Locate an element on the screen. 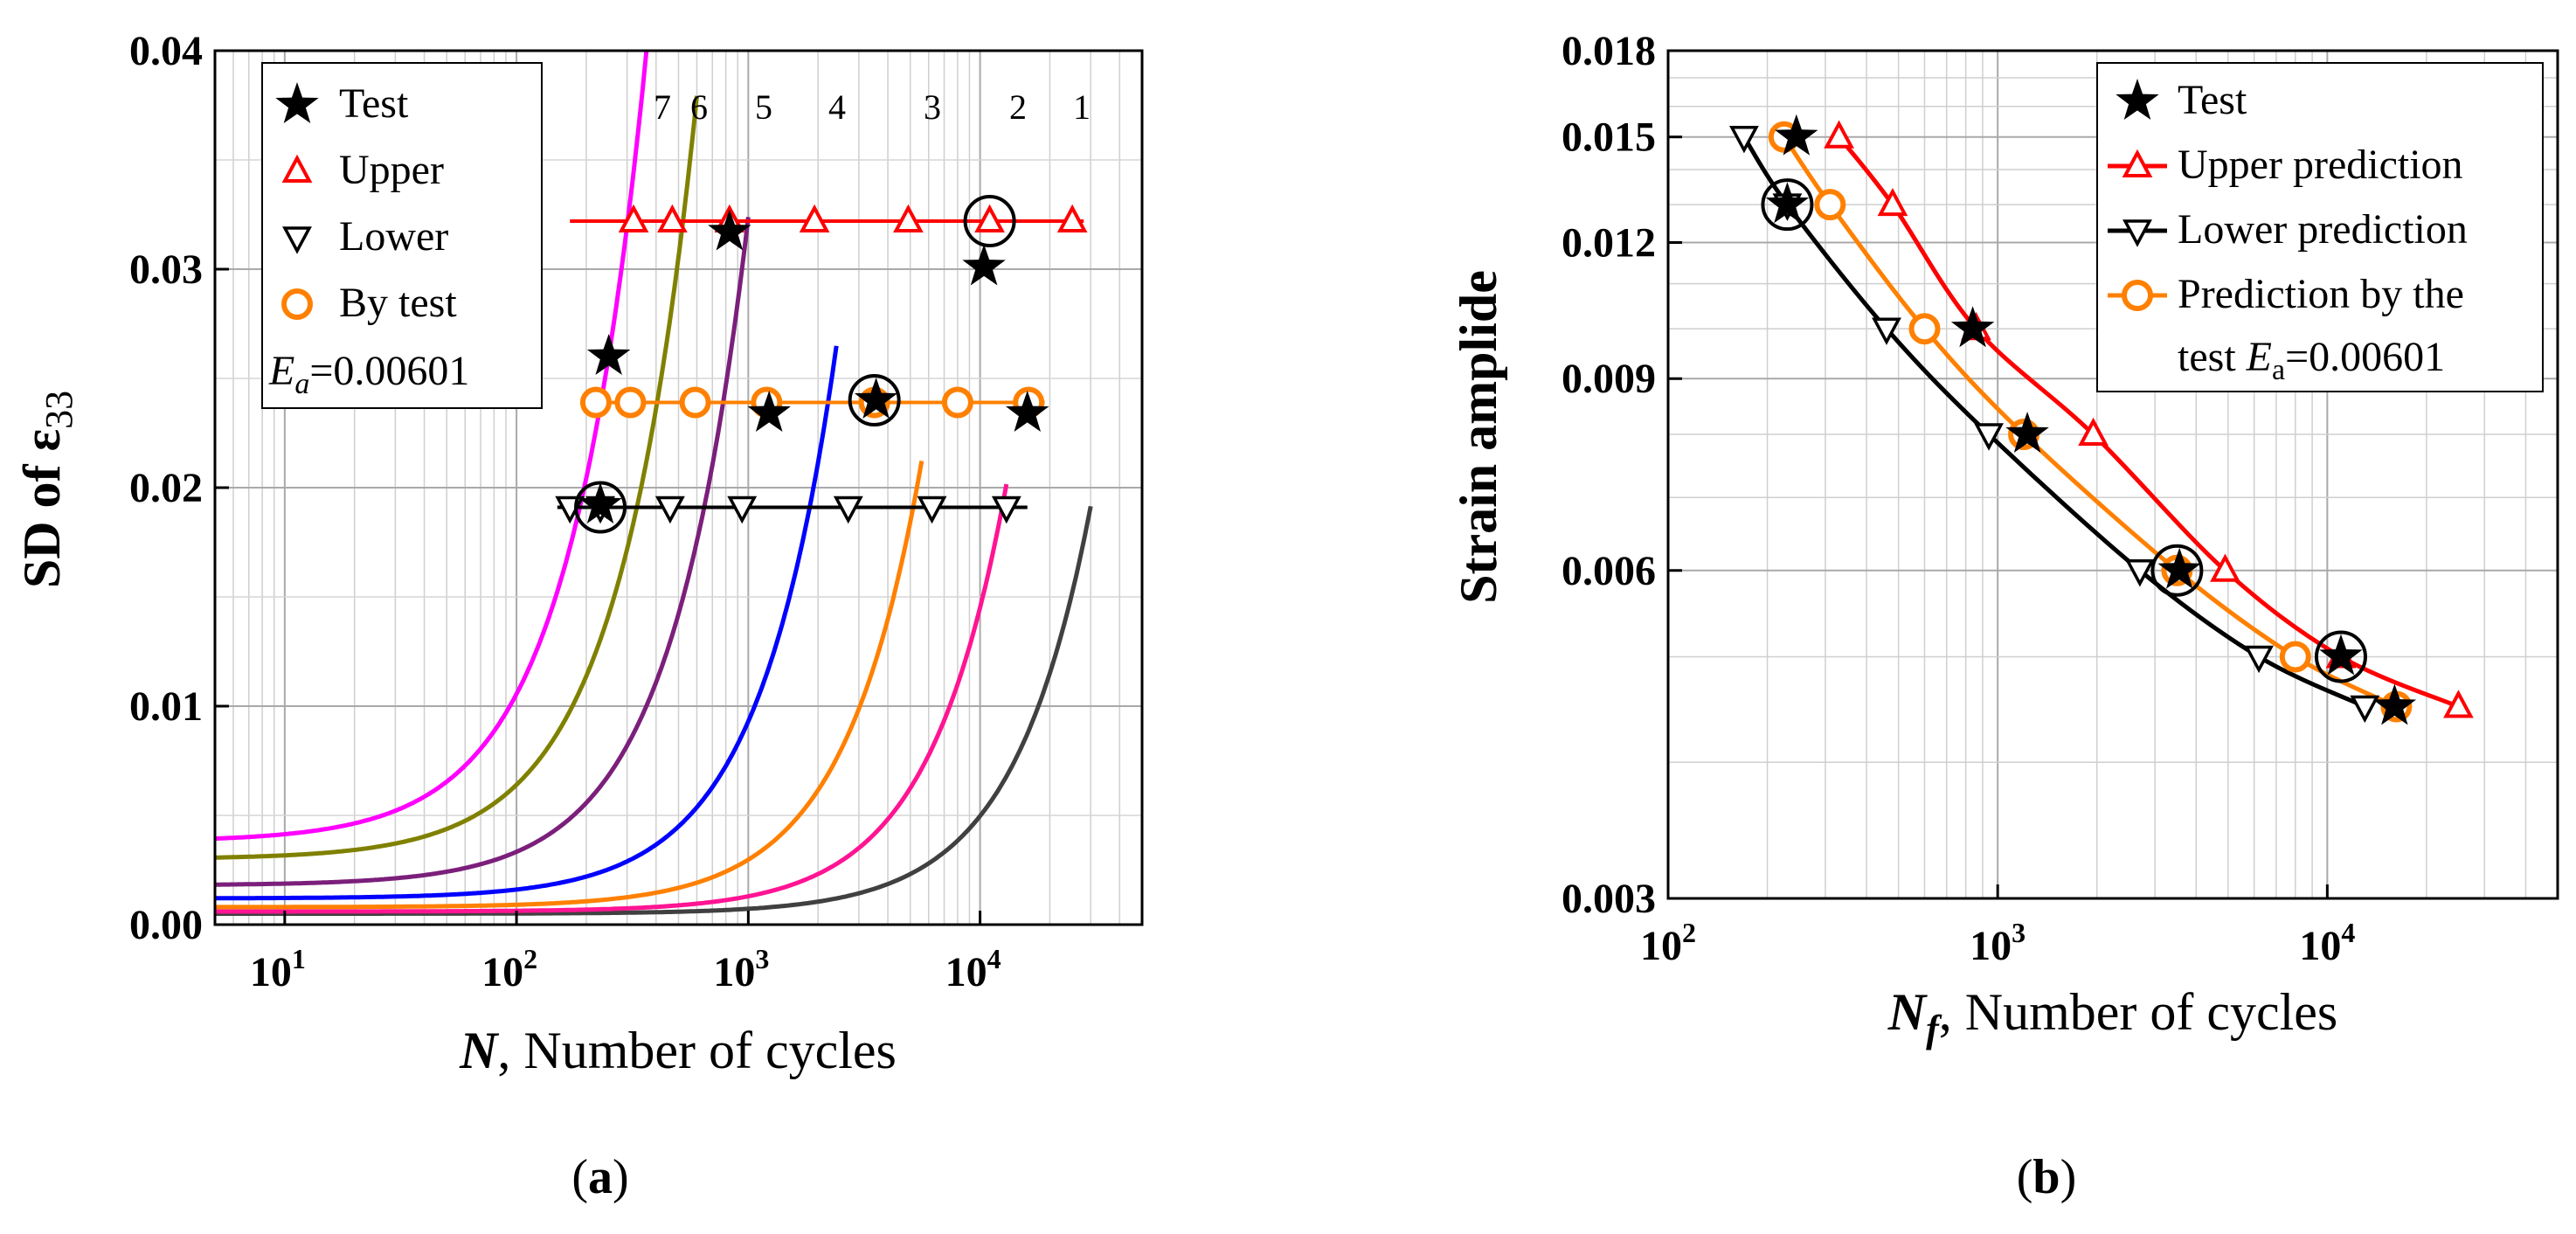  legend-b-label-test: Test is located at coordinates (2212, 100).